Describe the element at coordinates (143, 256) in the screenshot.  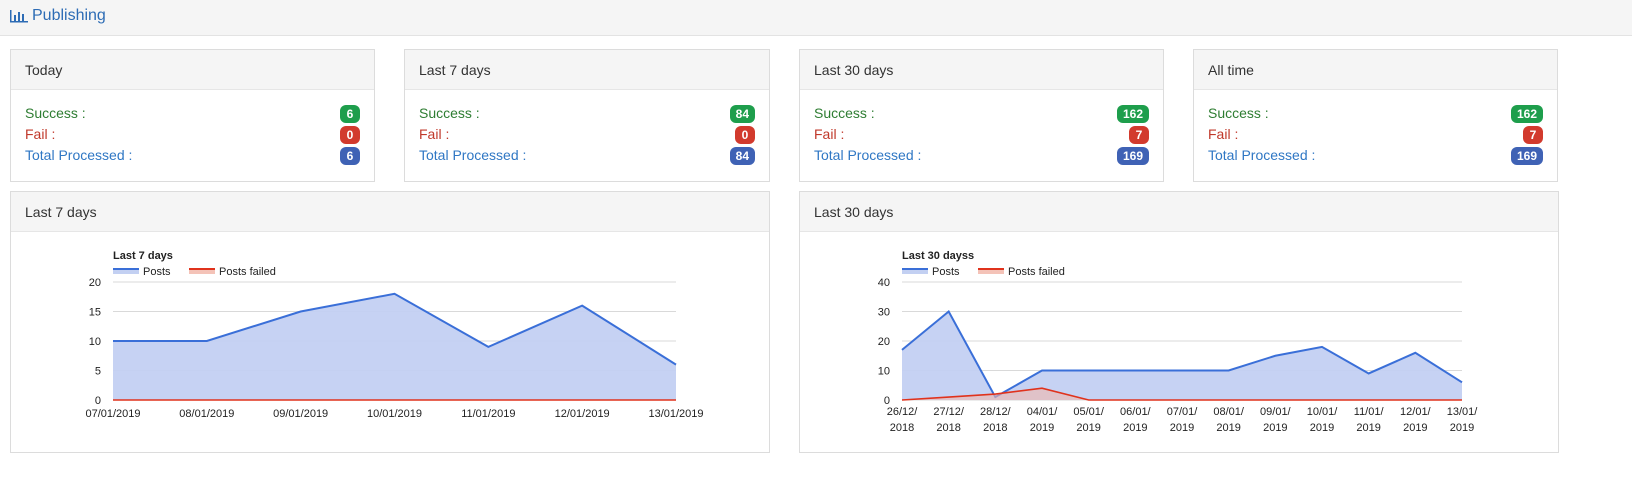
I see `chart-title: Last 7 days` at that location.